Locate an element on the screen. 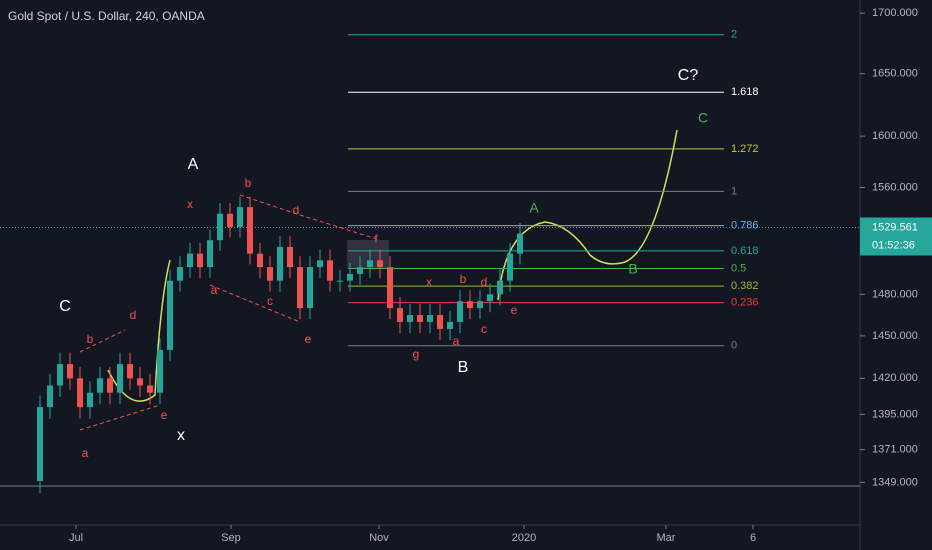 This screenshot has width=932, height=550. y-tick-label: 1420.000 is located at coordinates (895, 378).